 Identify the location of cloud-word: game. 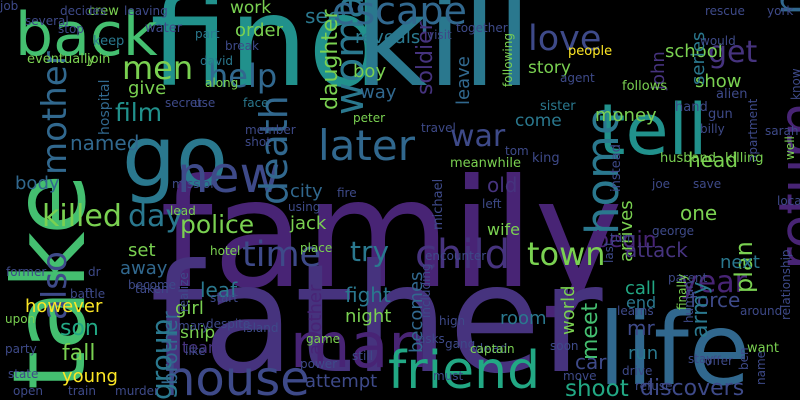
(323, 339).